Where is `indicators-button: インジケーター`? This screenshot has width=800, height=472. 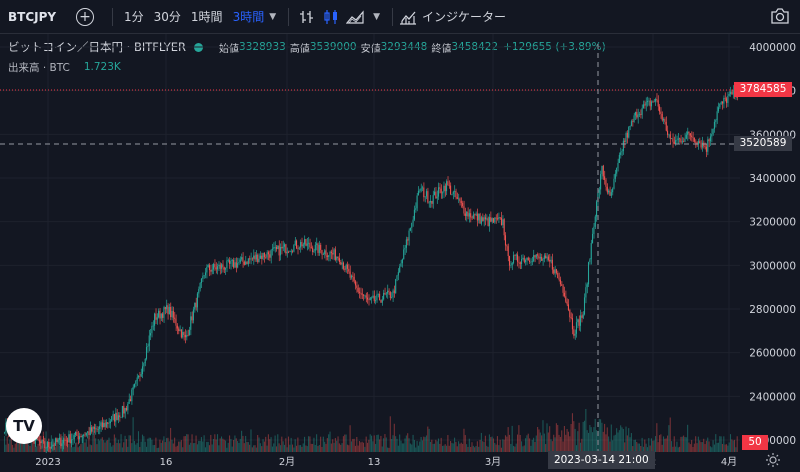 indicators-button: インジケーター is located at coordinates (452, 16).